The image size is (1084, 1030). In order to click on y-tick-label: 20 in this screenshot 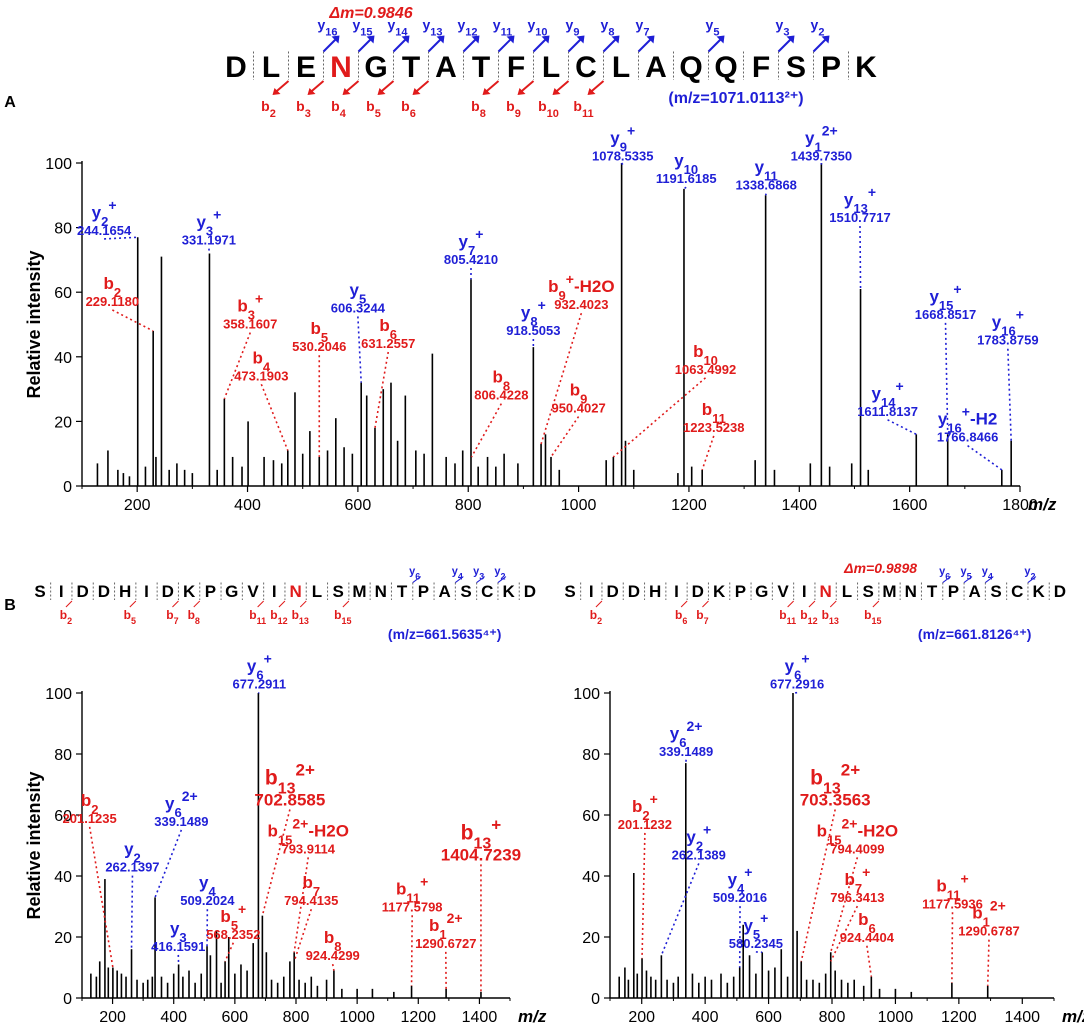, I will do `click(63, 938)`.